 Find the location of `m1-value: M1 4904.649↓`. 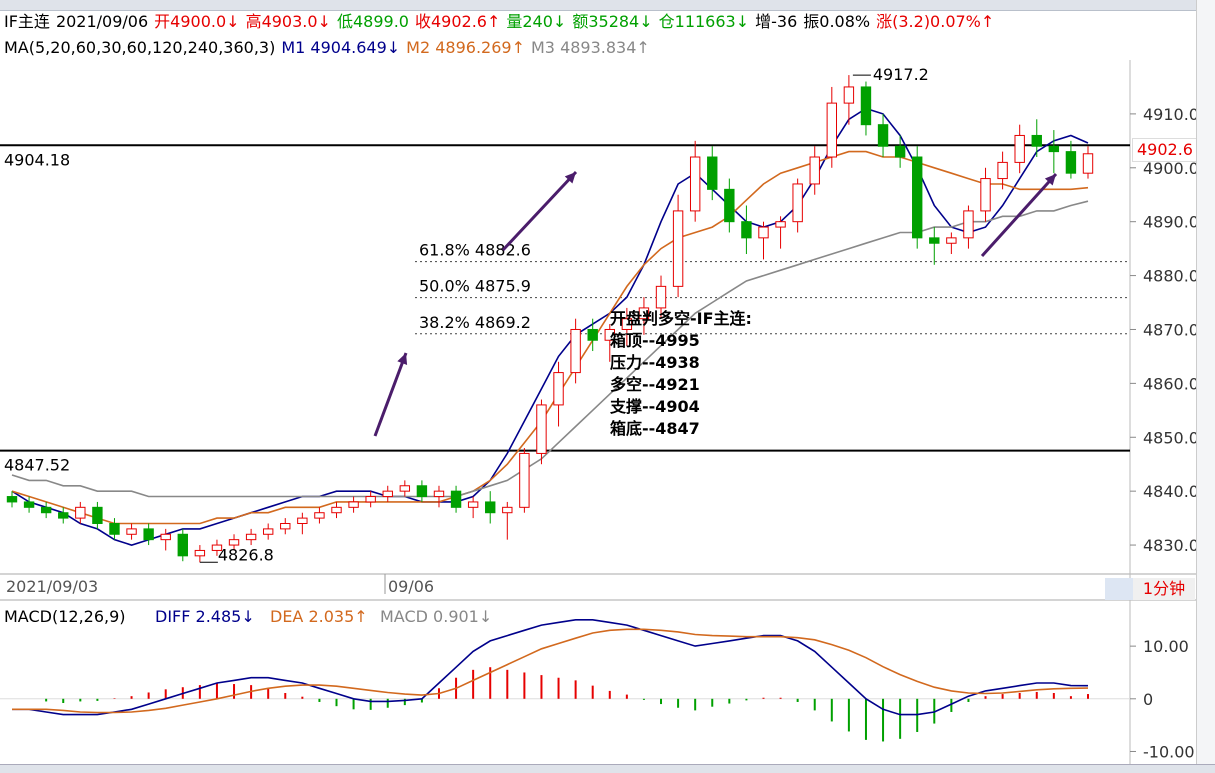

m1-value: M1 4904.649↓ is located at coordinates (341, 47).